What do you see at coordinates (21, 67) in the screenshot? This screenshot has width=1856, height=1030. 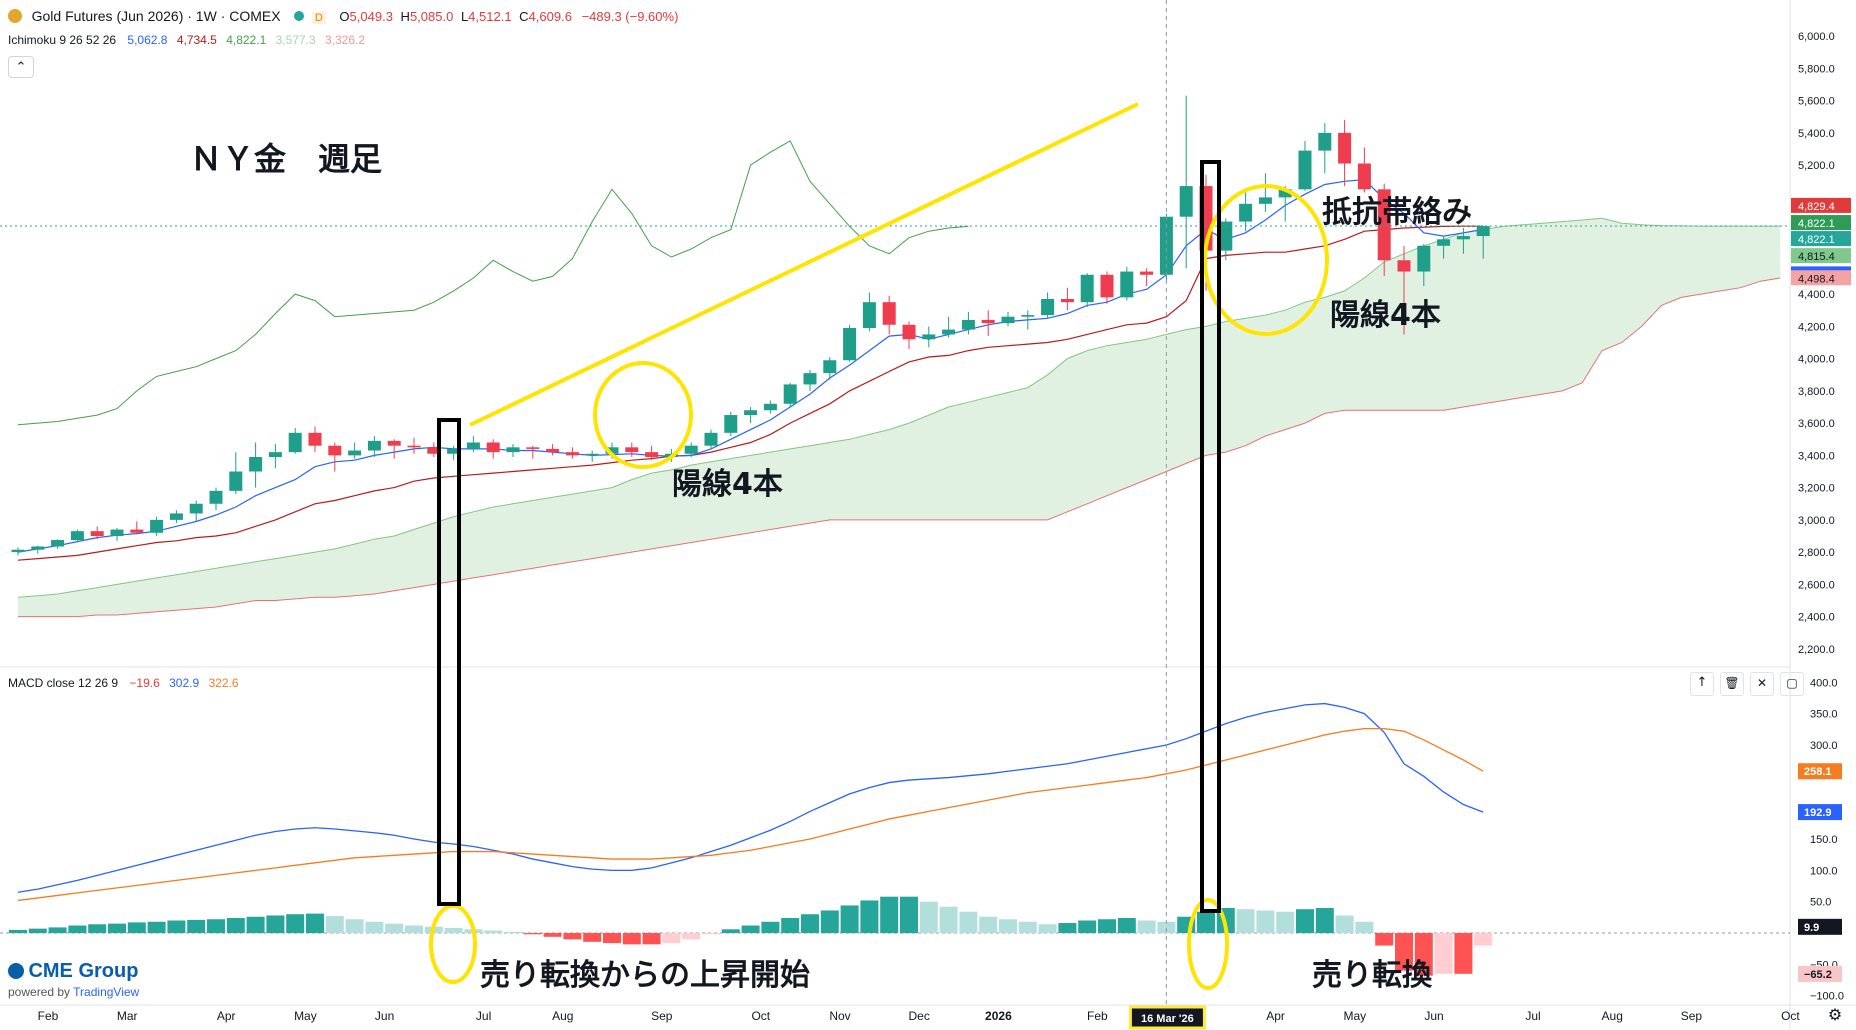 I see `collapse-legend-button: ⌃` at bounding box center [21, 67].